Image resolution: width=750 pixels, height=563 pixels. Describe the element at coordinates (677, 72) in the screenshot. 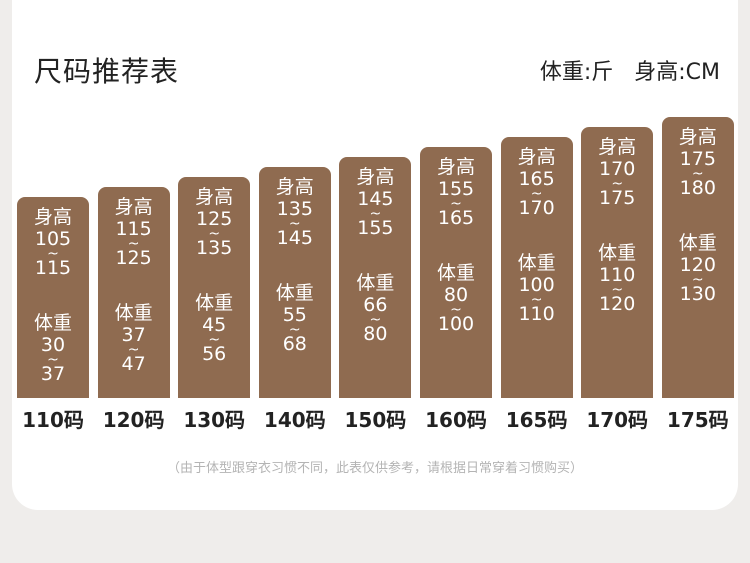

I see `height-unit: 身高:CM` at that location.